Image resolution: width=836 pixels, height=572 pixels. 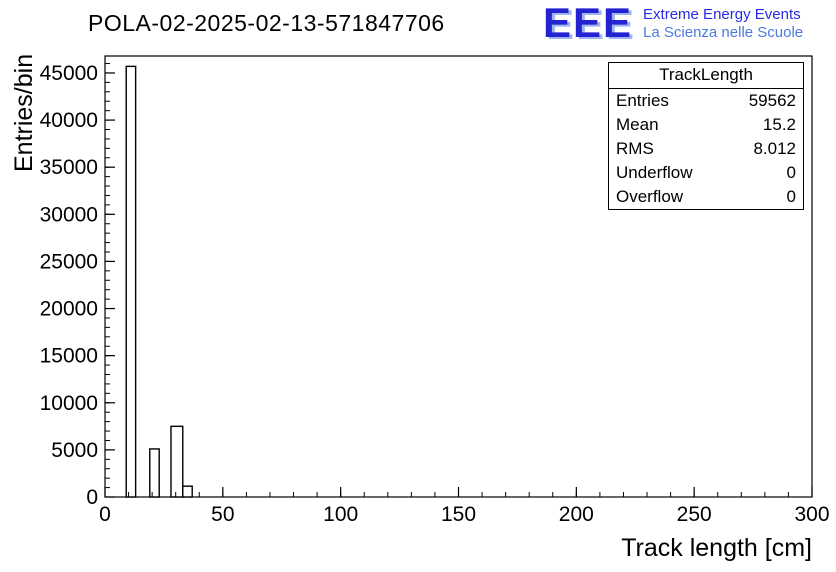 What do you see at coordinates (266, 23) in the screenshot?
I see `chart-title: POLA-02-2025-02-13-571847706` at bounding box center [266, 23].